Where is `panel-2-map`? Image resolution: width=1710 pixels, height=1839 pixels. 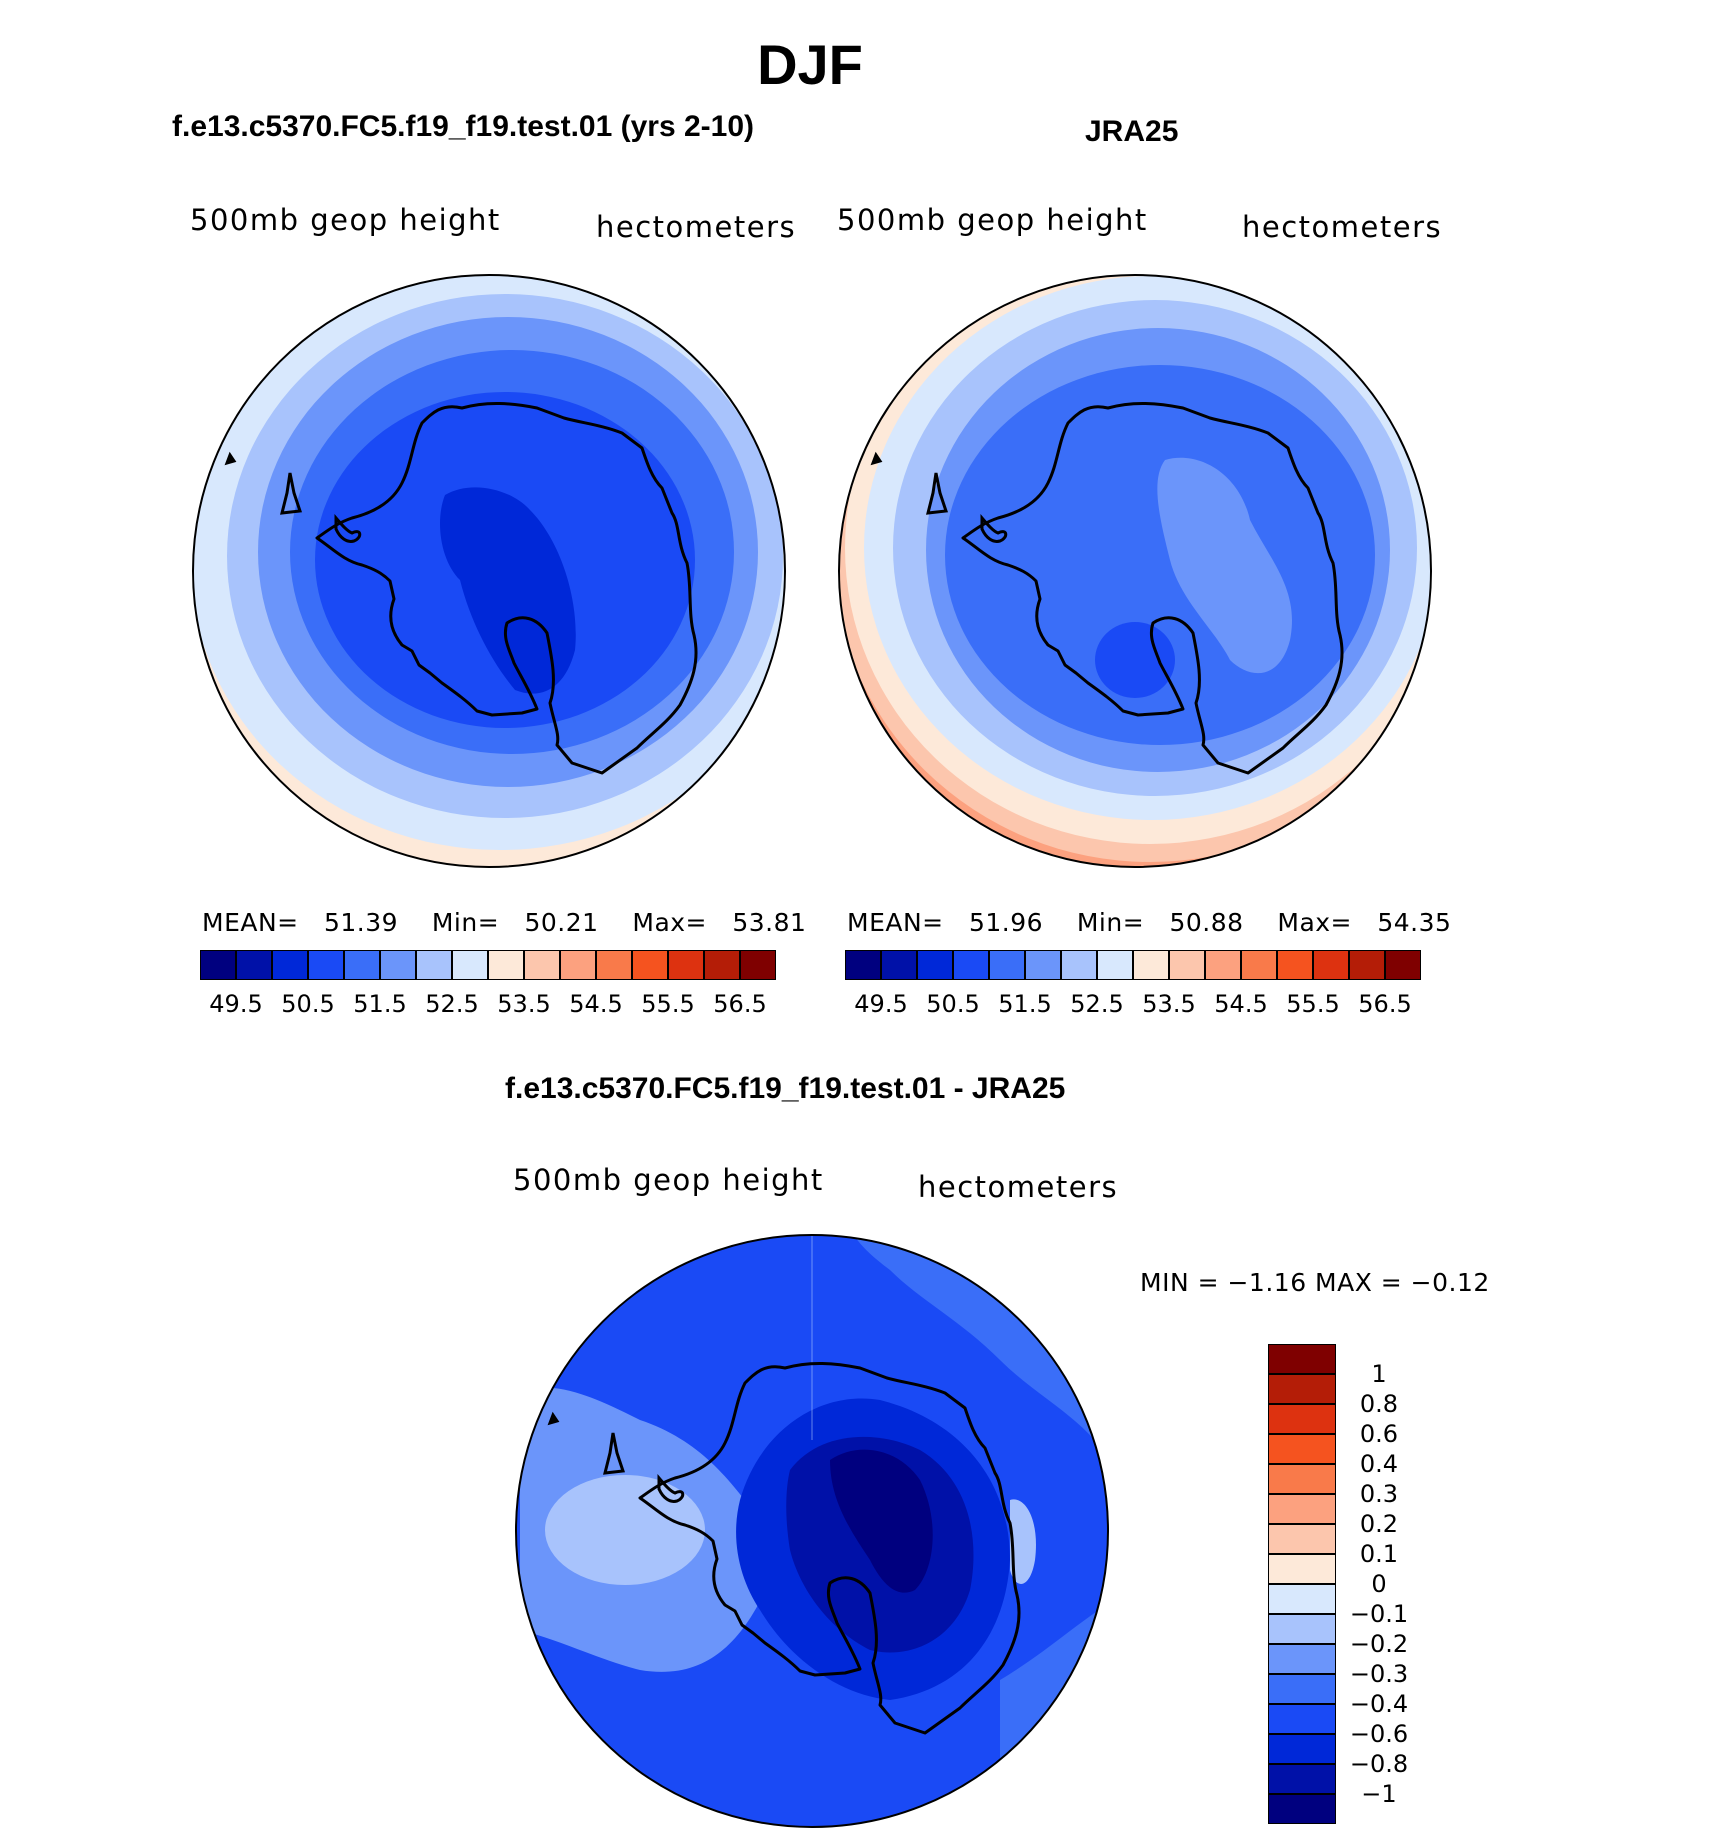
panel-2-map is located at coordinates (1135, 571).